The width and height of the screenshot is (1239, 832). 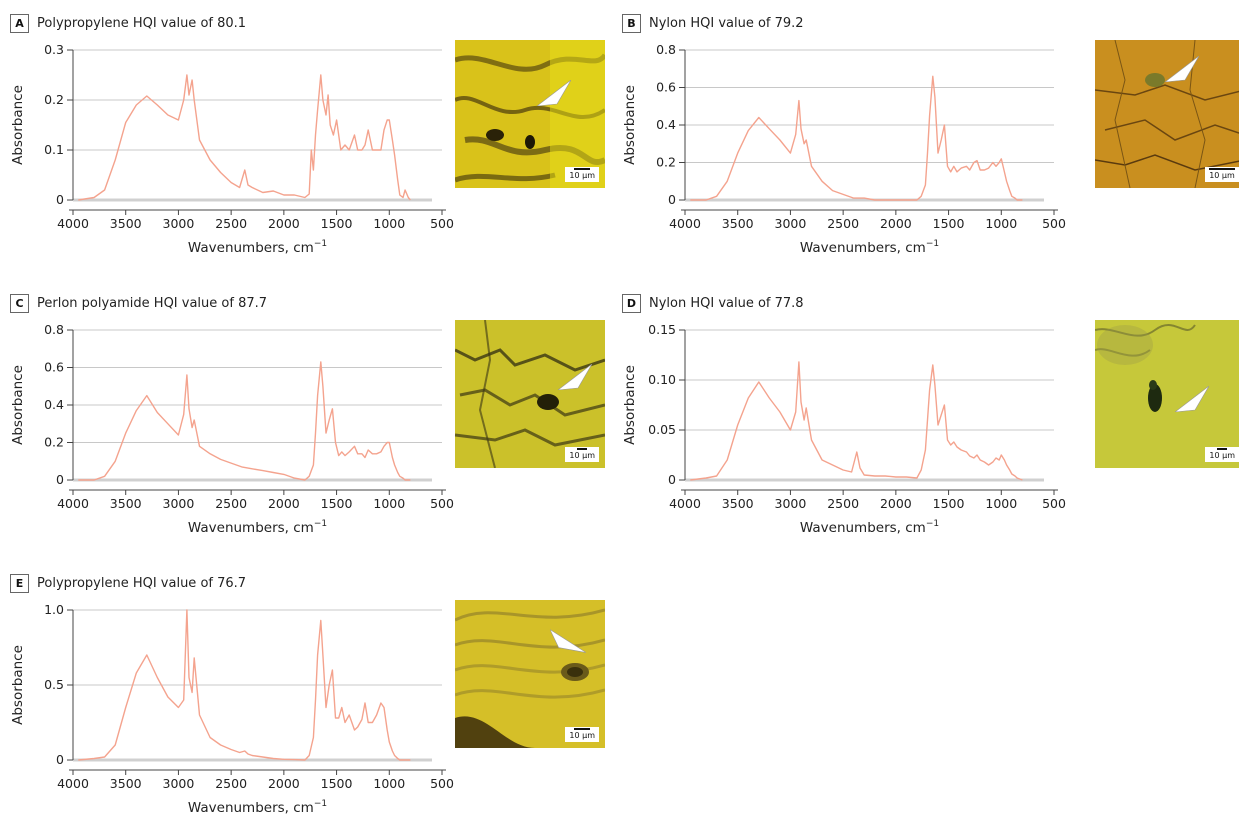 What do you see at coordinates (726, 23) in the screenshot?
I see `chart-title: Nylon HQI value of 79.2` at bounding box center [726, 23].